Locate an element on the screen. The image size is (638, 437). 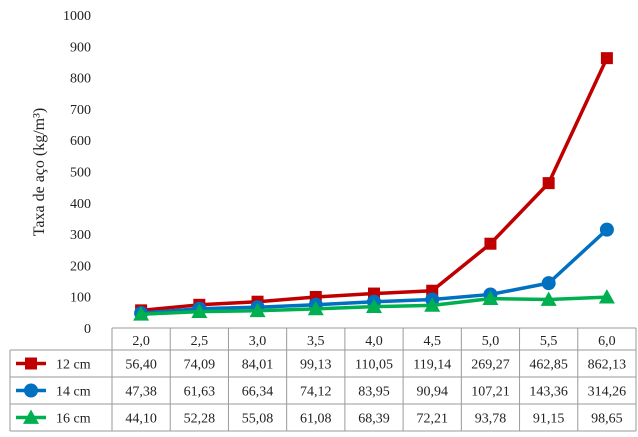
table-cell-value: 91,15 is located at coordinates (549, 419).